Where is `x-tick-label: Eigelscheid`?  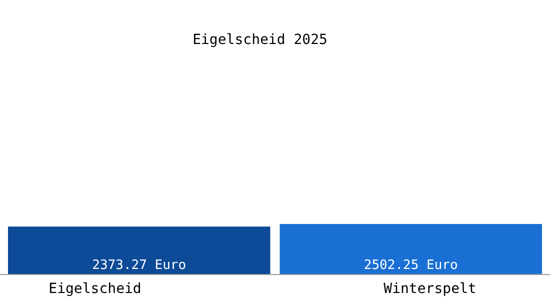
x-tick-label: Eigelscheid is located at coordinates (95, 289).